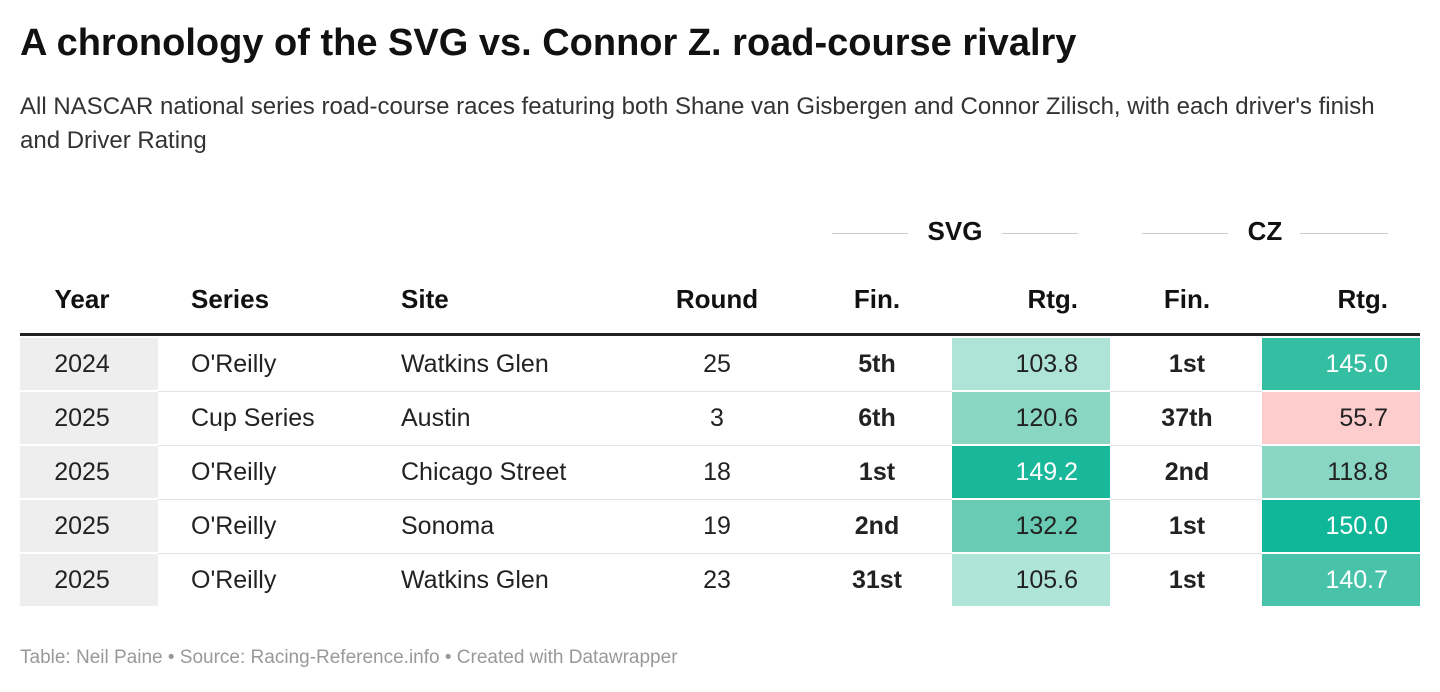 This screenshot has height=692, width=1440. Describe the element at coordinates (1046, 526) in the screenshot. I see `cell: 132.2` at that location.